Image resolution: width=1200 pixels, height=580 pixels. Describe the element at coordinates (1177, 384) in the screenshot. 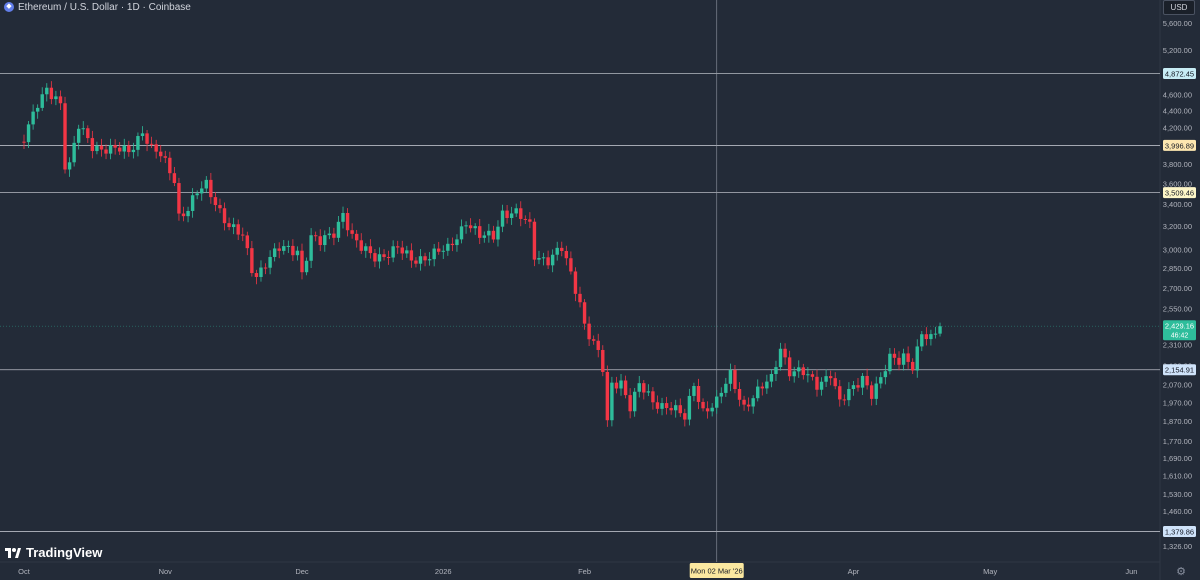

I see `y-tick-label: 2,070.00` at that location.